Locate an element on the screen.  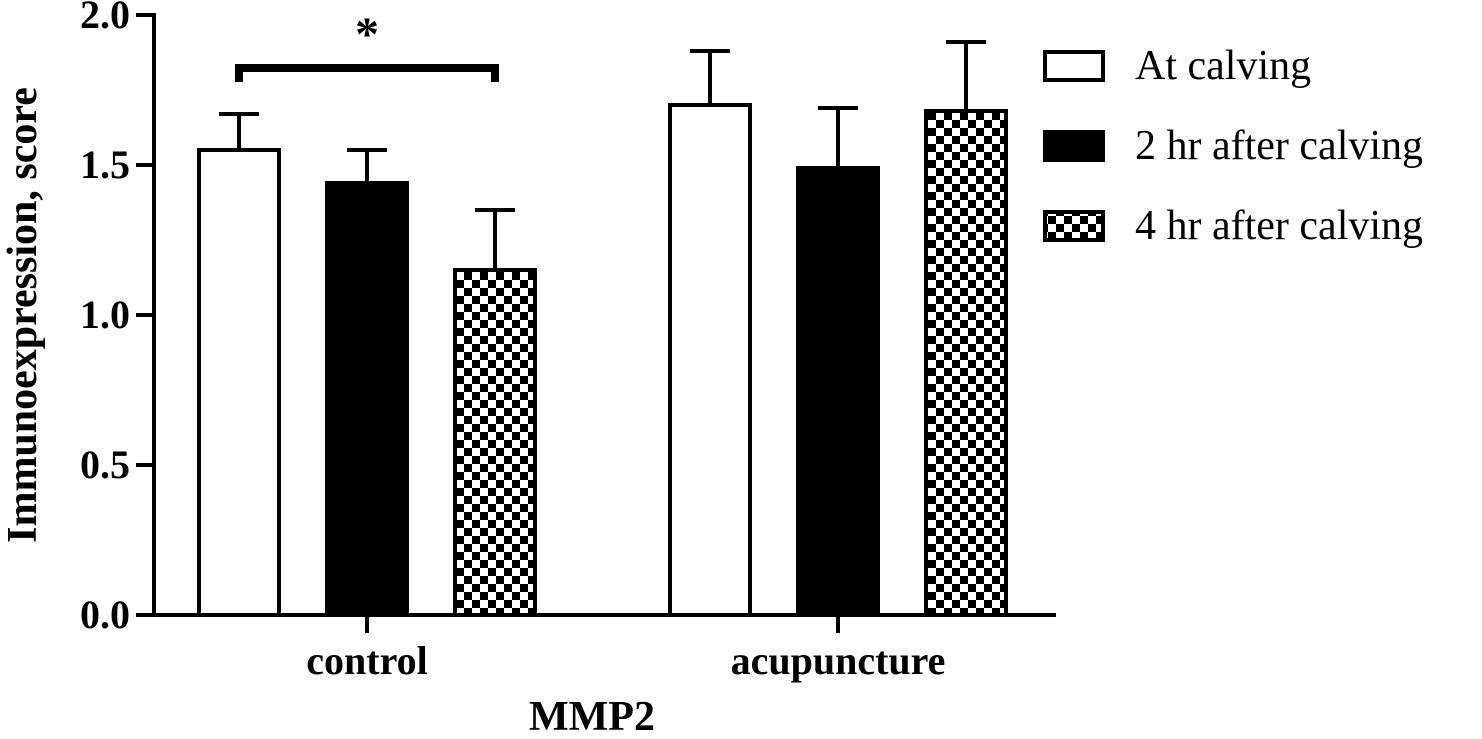
y-tick-label: 1.0 is located at coordinates (105, 314).